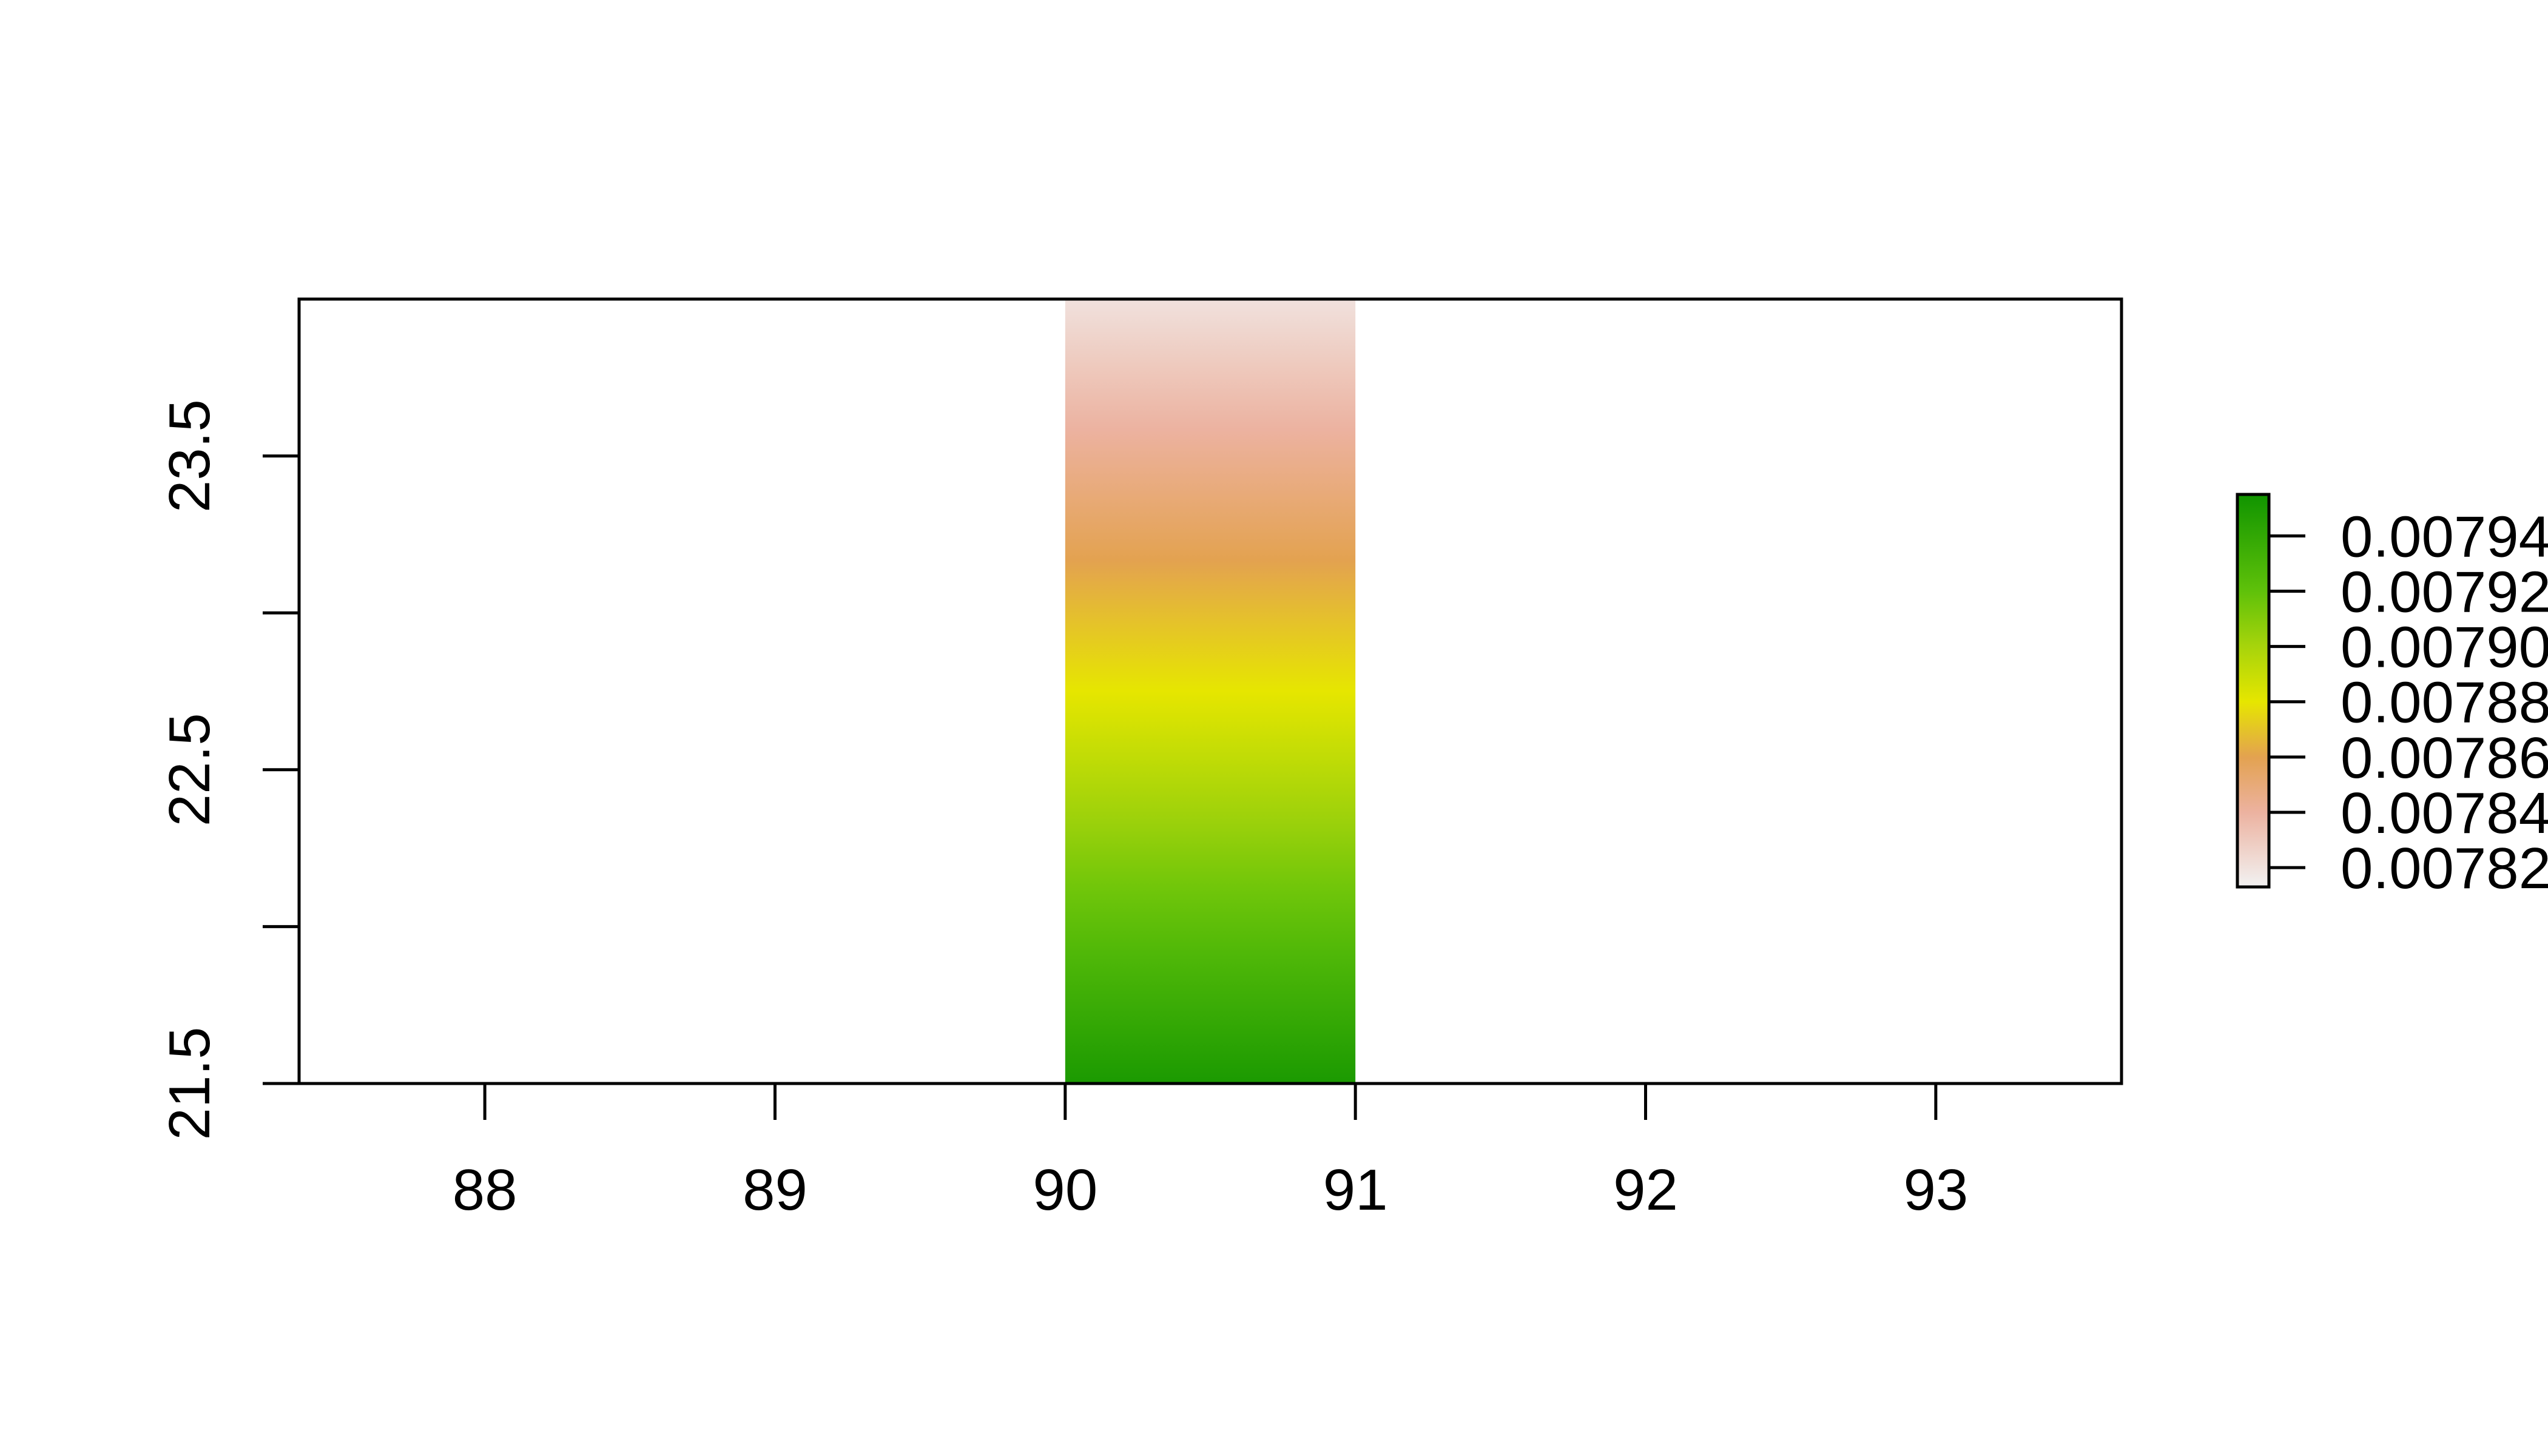 This screenshot has height=1456, width=2548. Describe the element at coordinates (1935, 1190) in the screenshot. I see `x-tick-label: 93` at that location.